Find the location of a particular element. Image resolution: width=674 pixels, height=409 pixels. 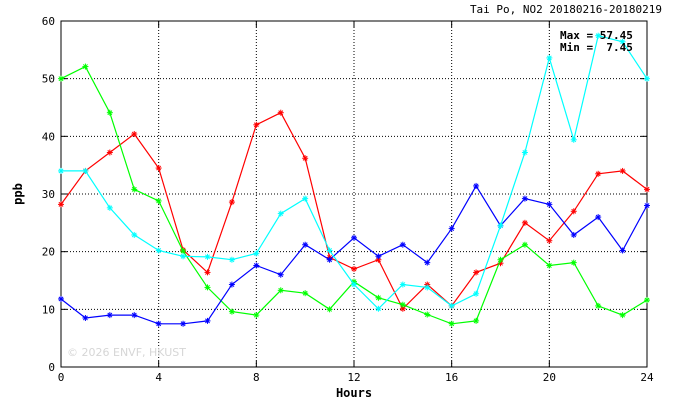

y-tick-label: 20 is located at coordinates (48, 252).